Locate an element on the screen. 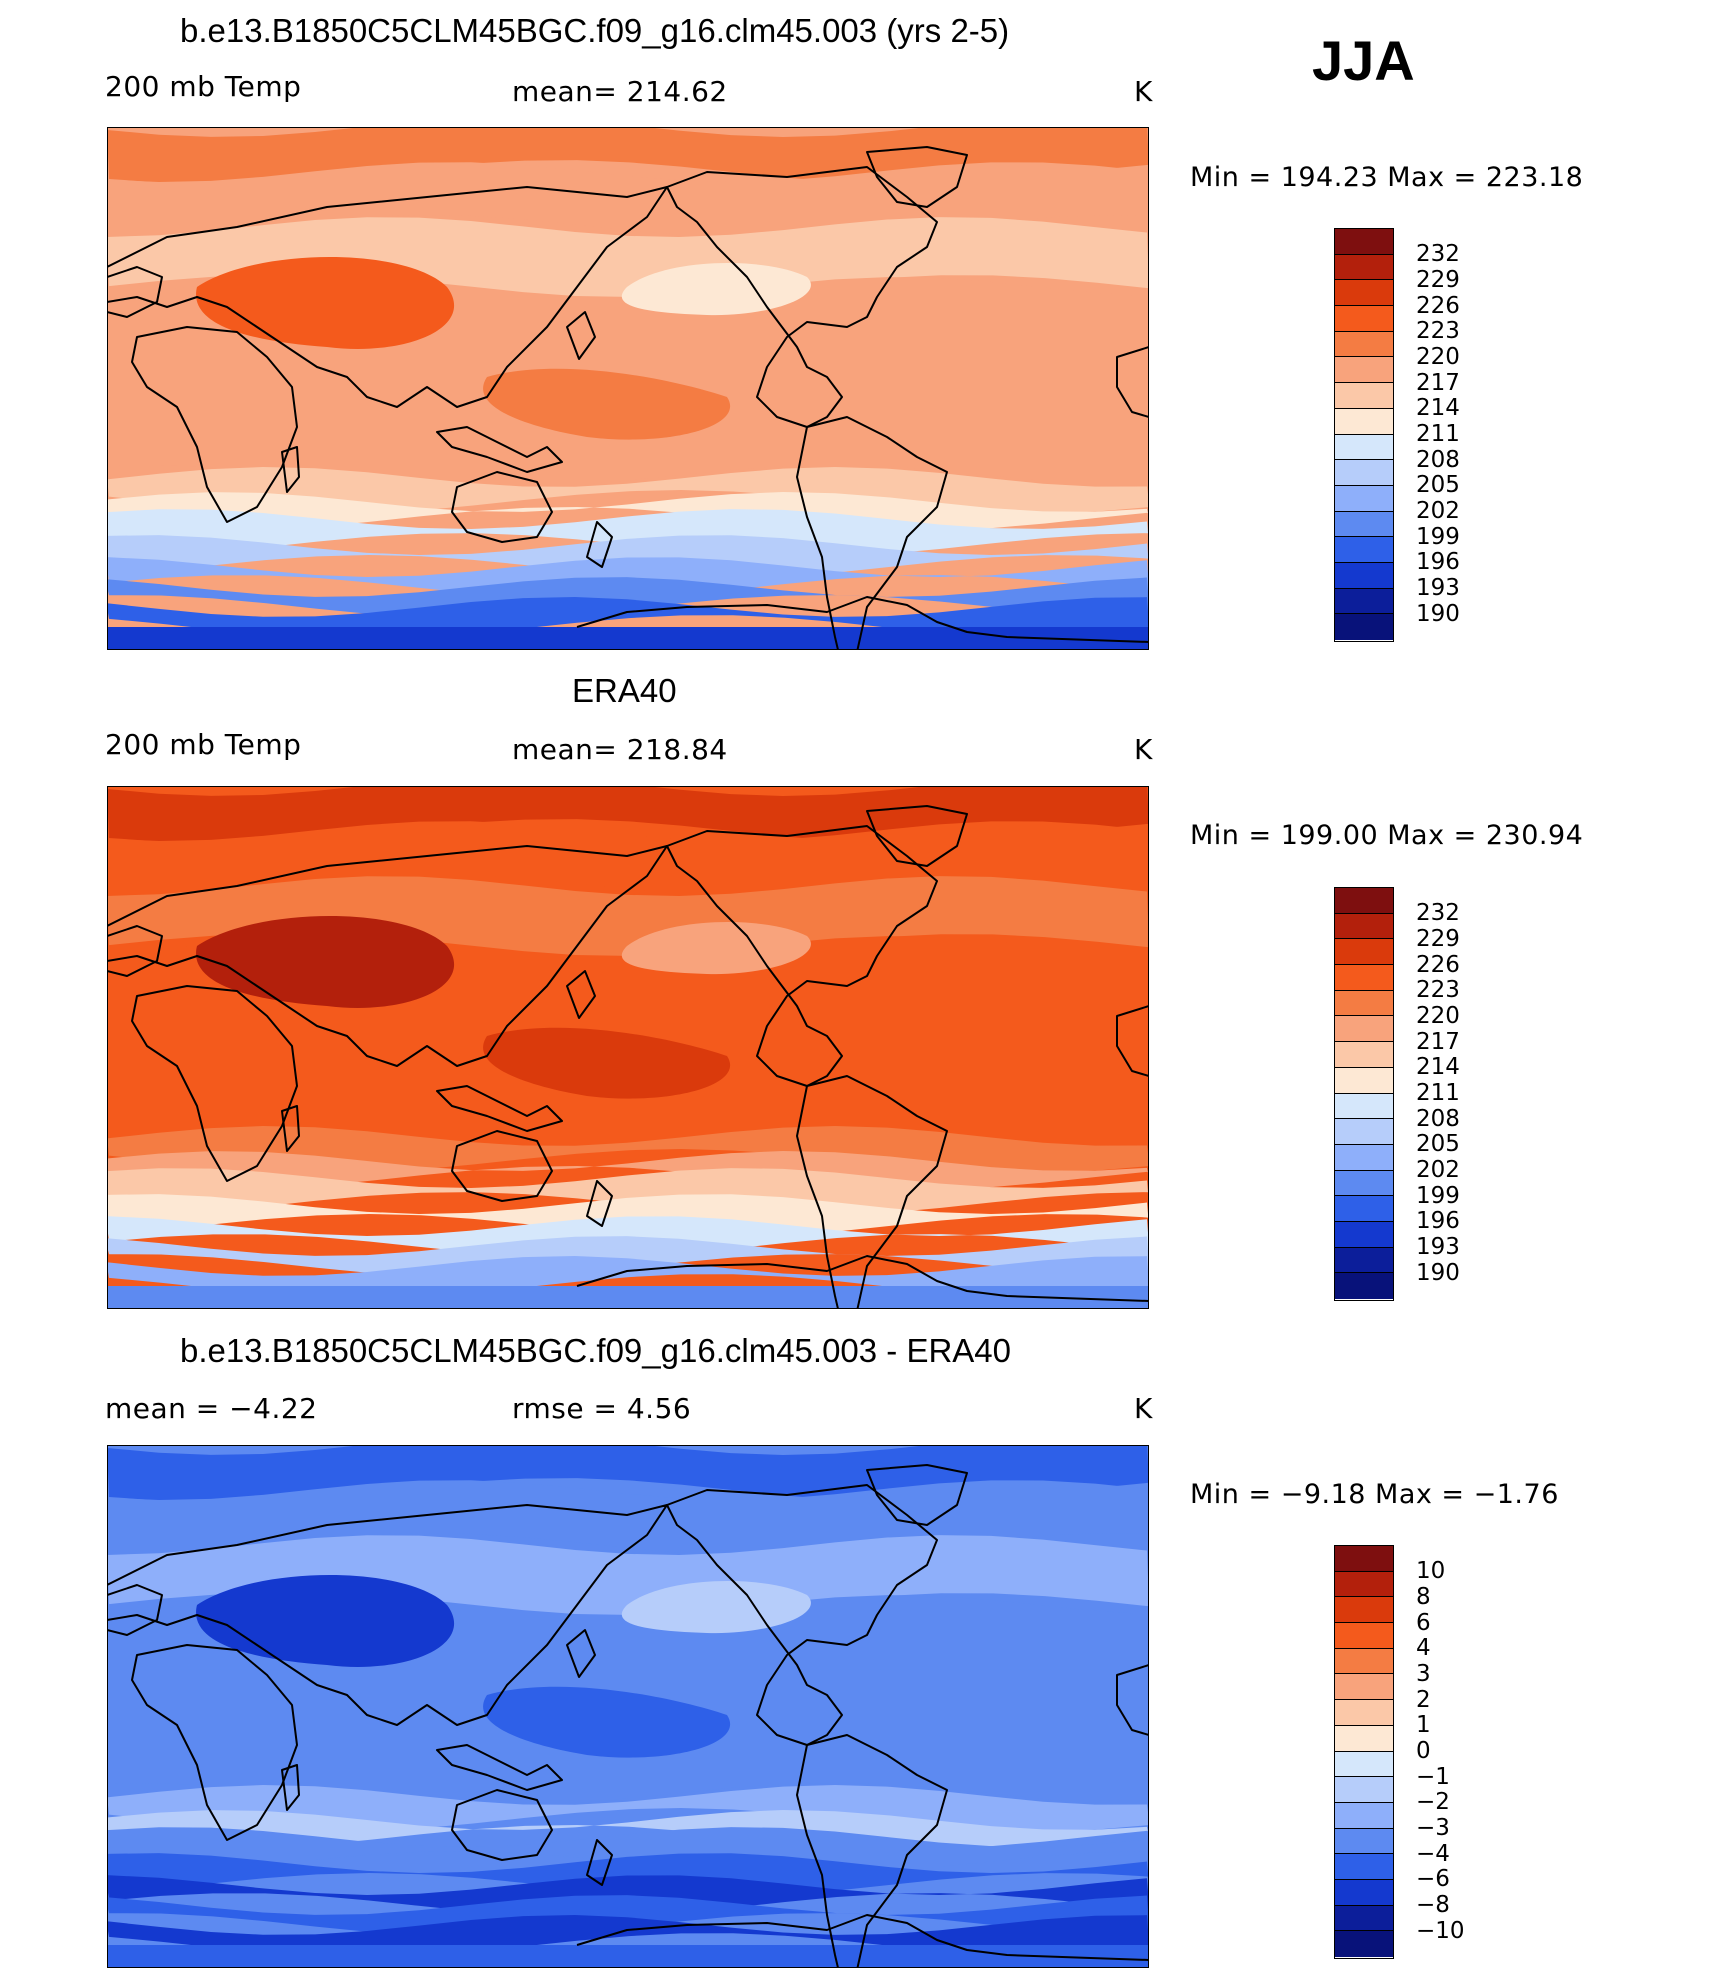  colorbar-label: −3 is located at coordinates (1433, 1828).